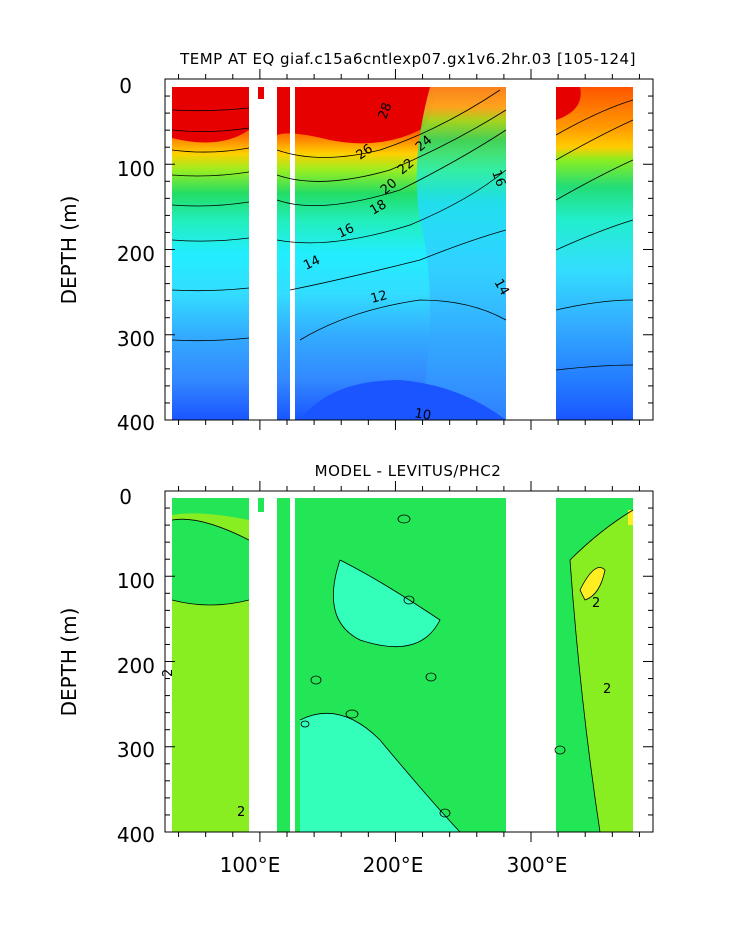 The image size is (733, 945). What do you see at coordinates (292, 665) in the screenshot?
I see `bottom-strip` at bounding box center [292, 665].